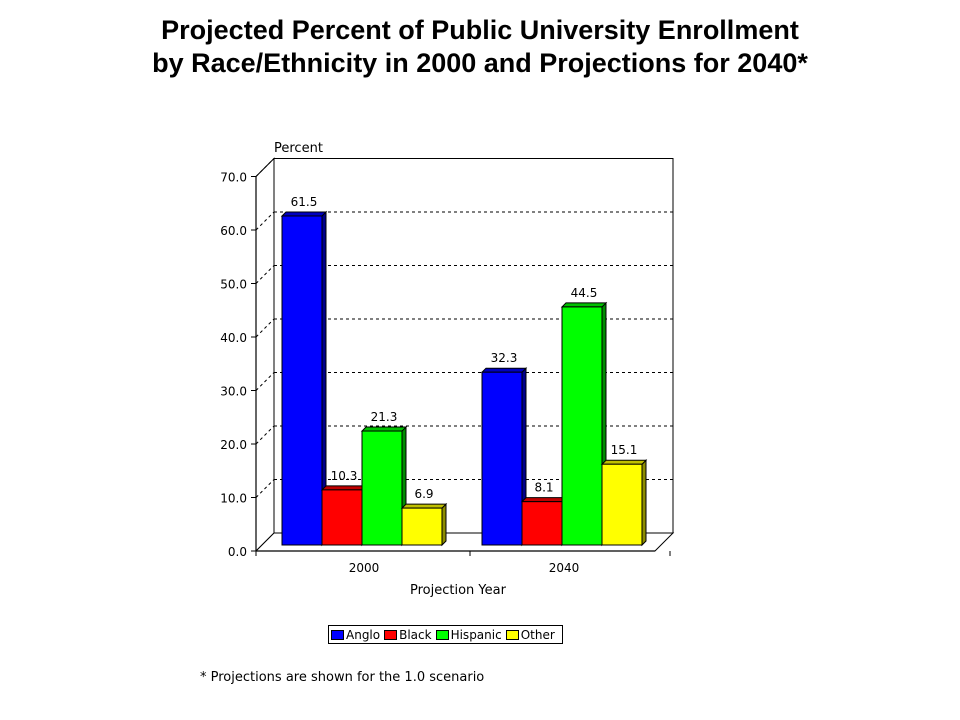 This screenshot has height=720, width=960. I want to click on data-label: 15.1, so click(624, 450).